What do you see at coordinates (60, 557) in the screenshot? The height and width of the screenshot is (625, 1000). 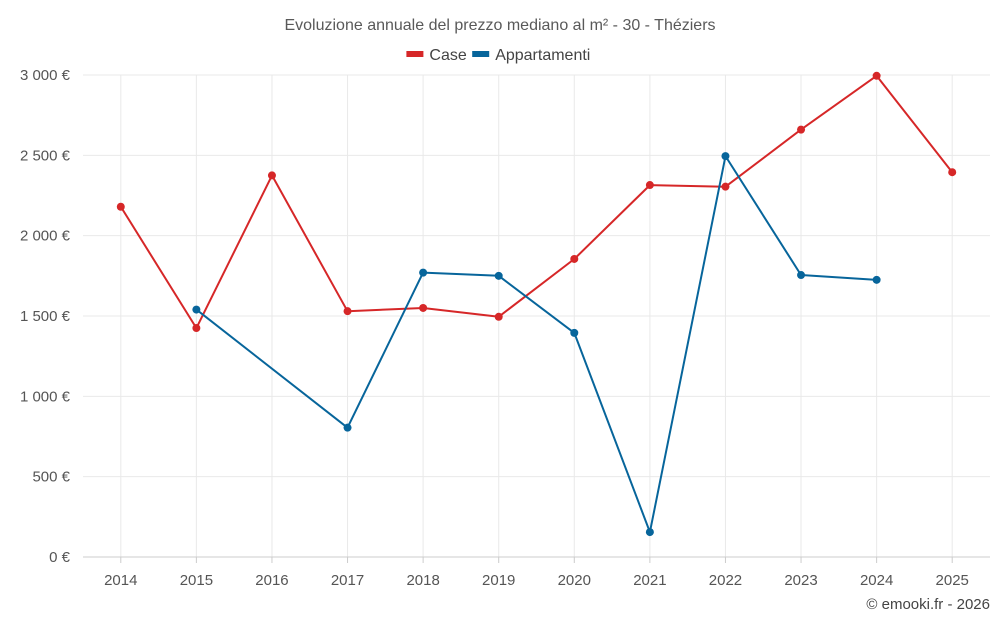 I see `y-tick-label: 0 €` at bounding box center [60, 557].